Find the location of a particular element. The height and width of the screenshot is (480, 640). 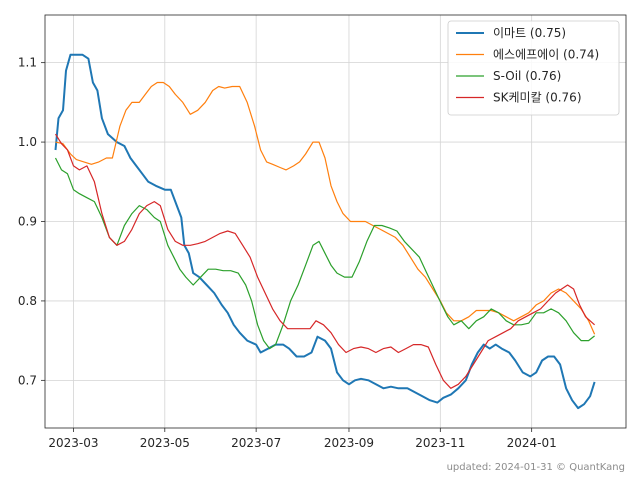

y-tick-label: 1.1 is located at coordinates (27, 63).